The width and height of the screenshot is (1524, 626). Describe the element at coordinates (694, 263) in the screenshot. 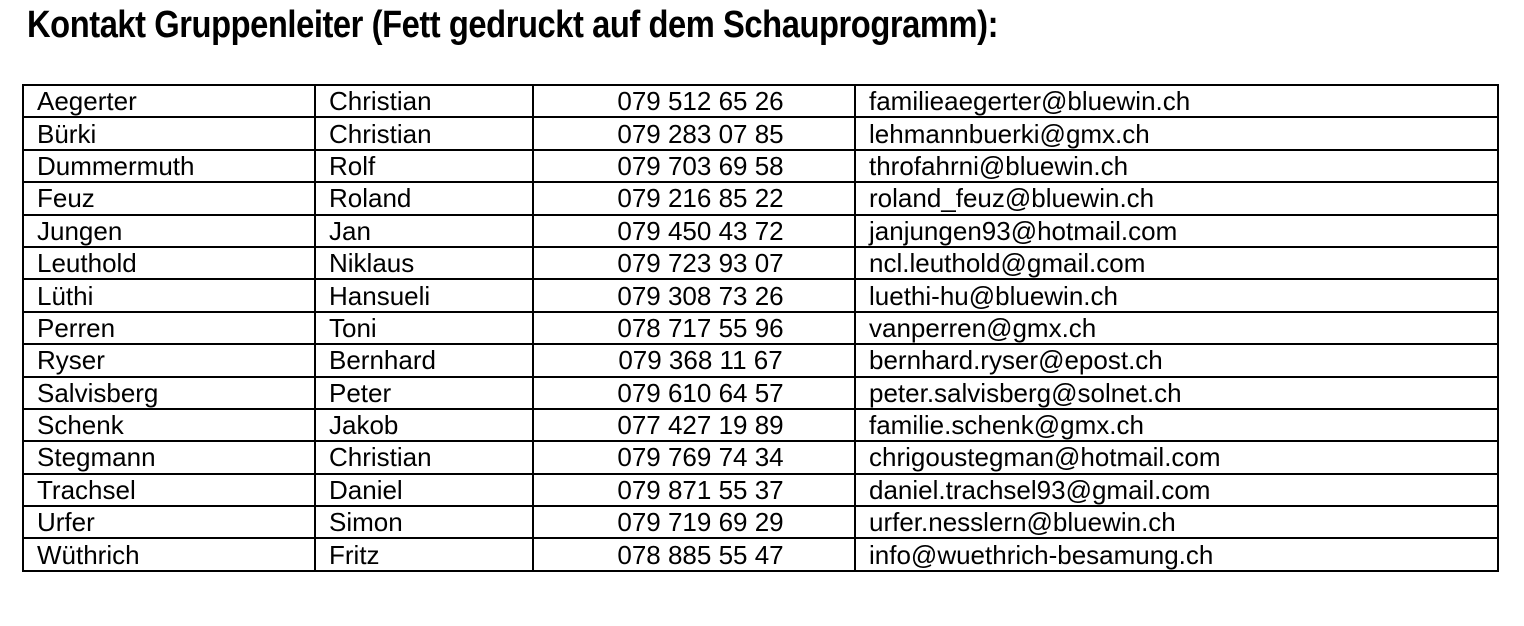

I see `phone-cell: 079 723 93 07` at that location.